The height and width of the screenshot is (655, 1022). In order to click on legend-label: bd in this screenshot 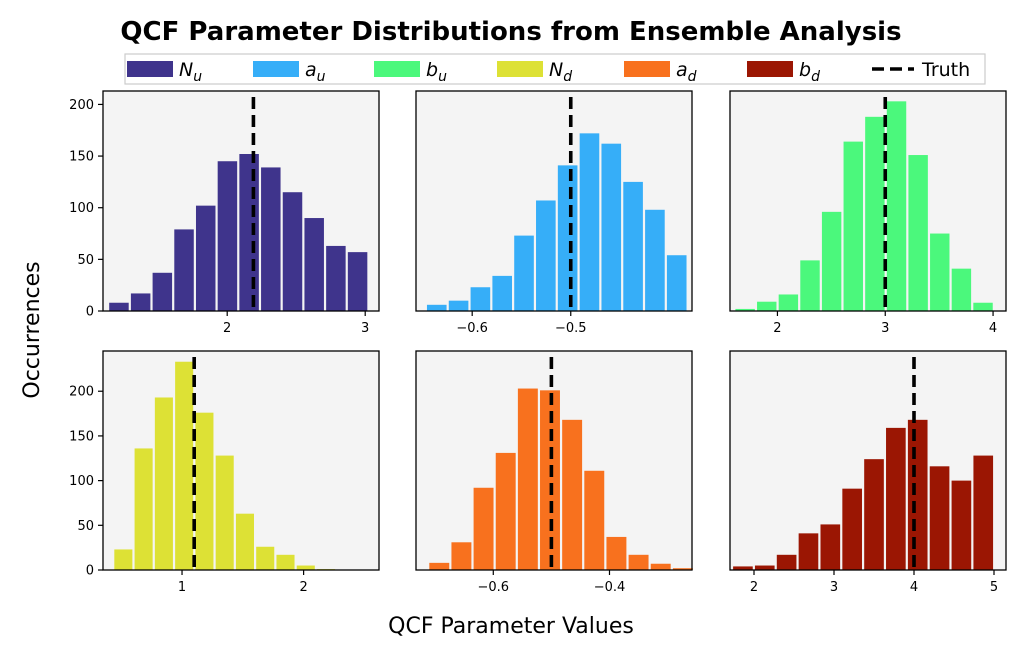, I will do `click(809, 72)`.